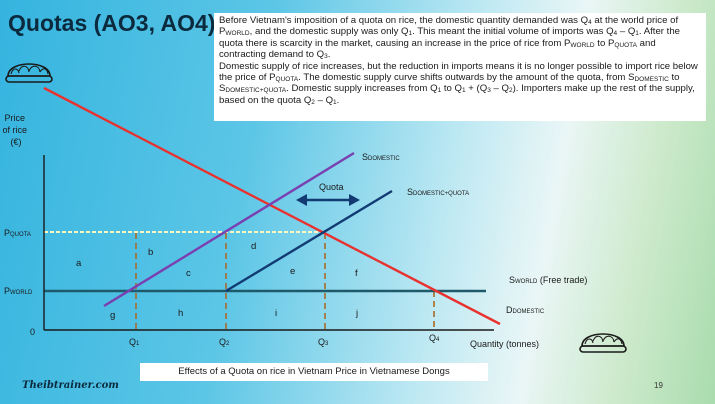 This screenshot has width=715, height=404. I want to click on s-domestic-quota-curve, so click(309, 241).